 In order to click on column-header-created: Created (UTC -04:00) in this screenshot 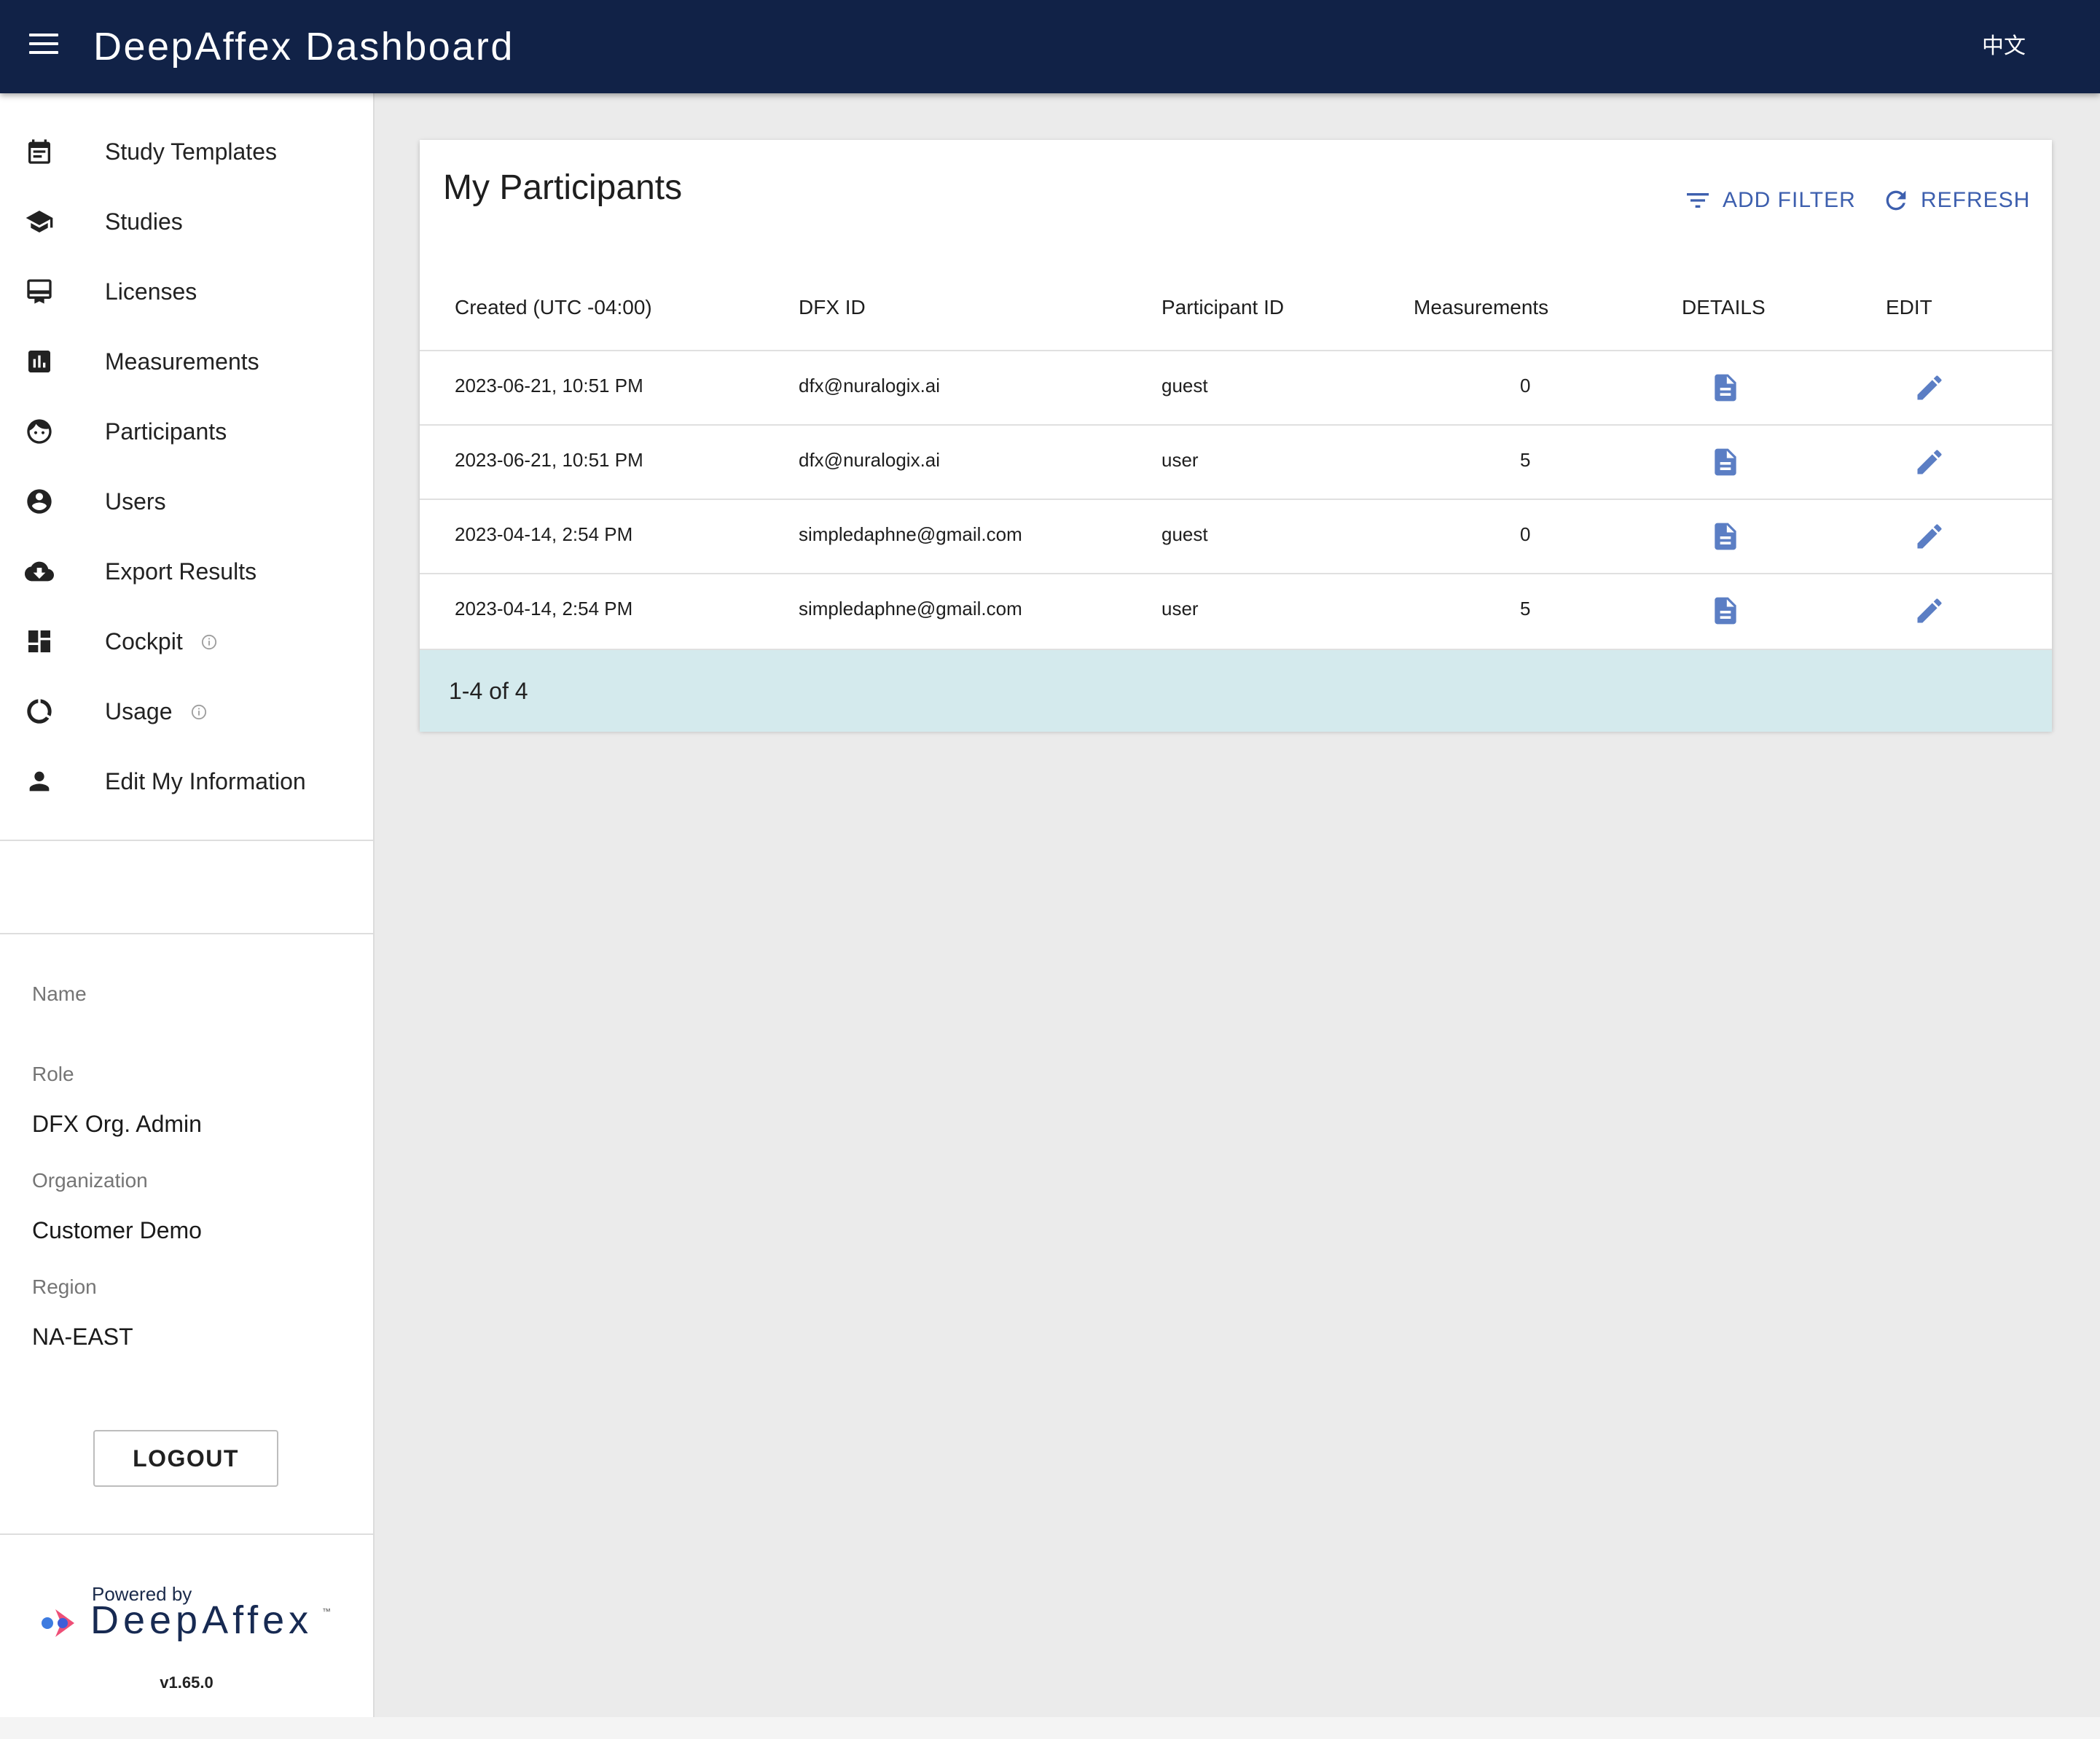, I will do `click(554, 307)`.